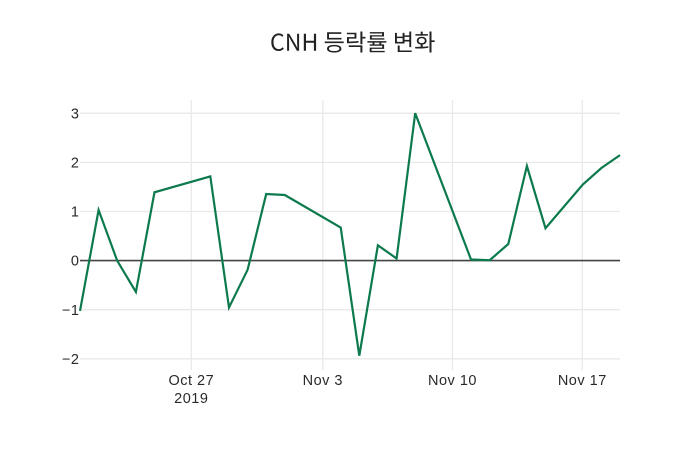 The height and width of the screenshot is (450, 700). I want to click on svg-text: Nov 17, so click(582, 381).